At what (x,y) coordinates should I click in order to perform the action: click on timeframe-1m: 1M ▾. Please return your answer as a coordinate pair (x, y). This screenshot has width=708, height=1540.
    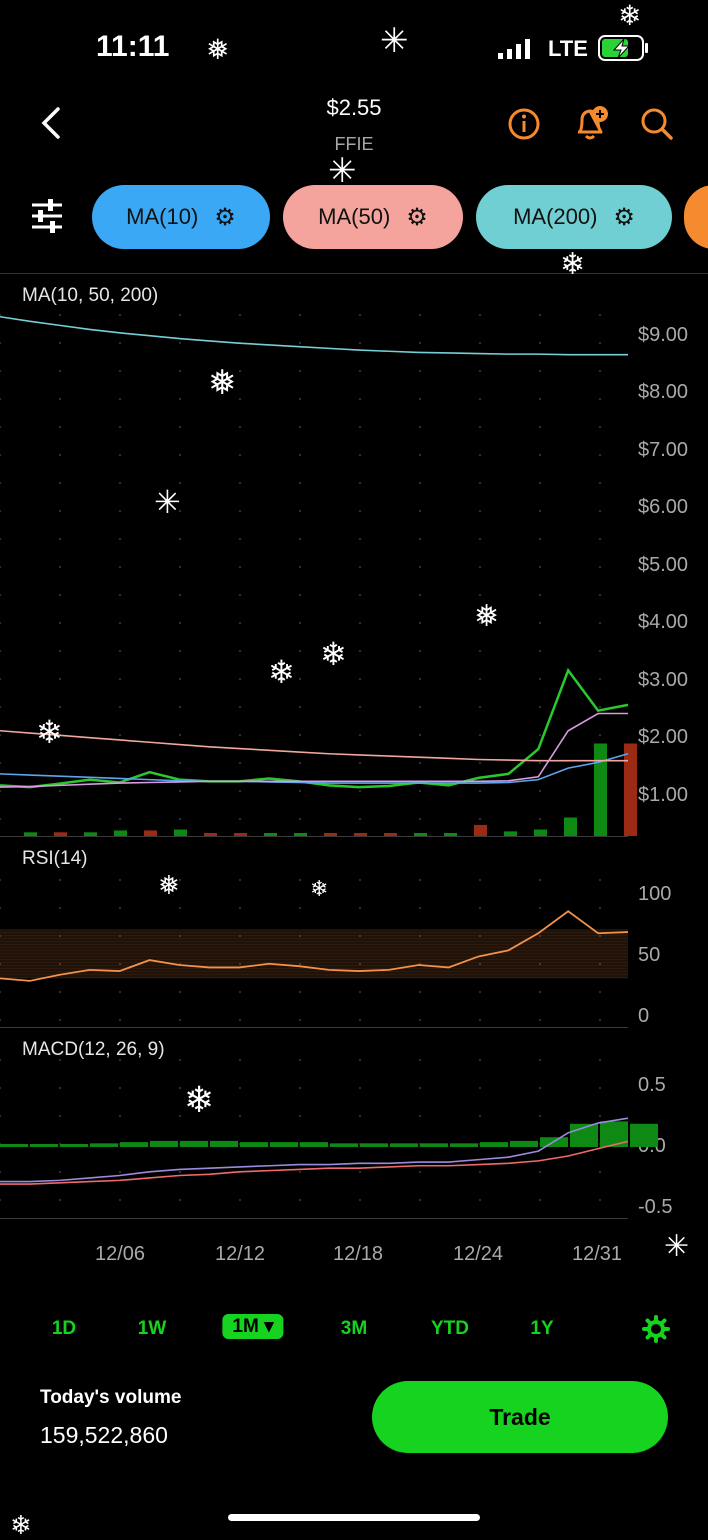
    Looking at the image, I should click on (252, 1326).